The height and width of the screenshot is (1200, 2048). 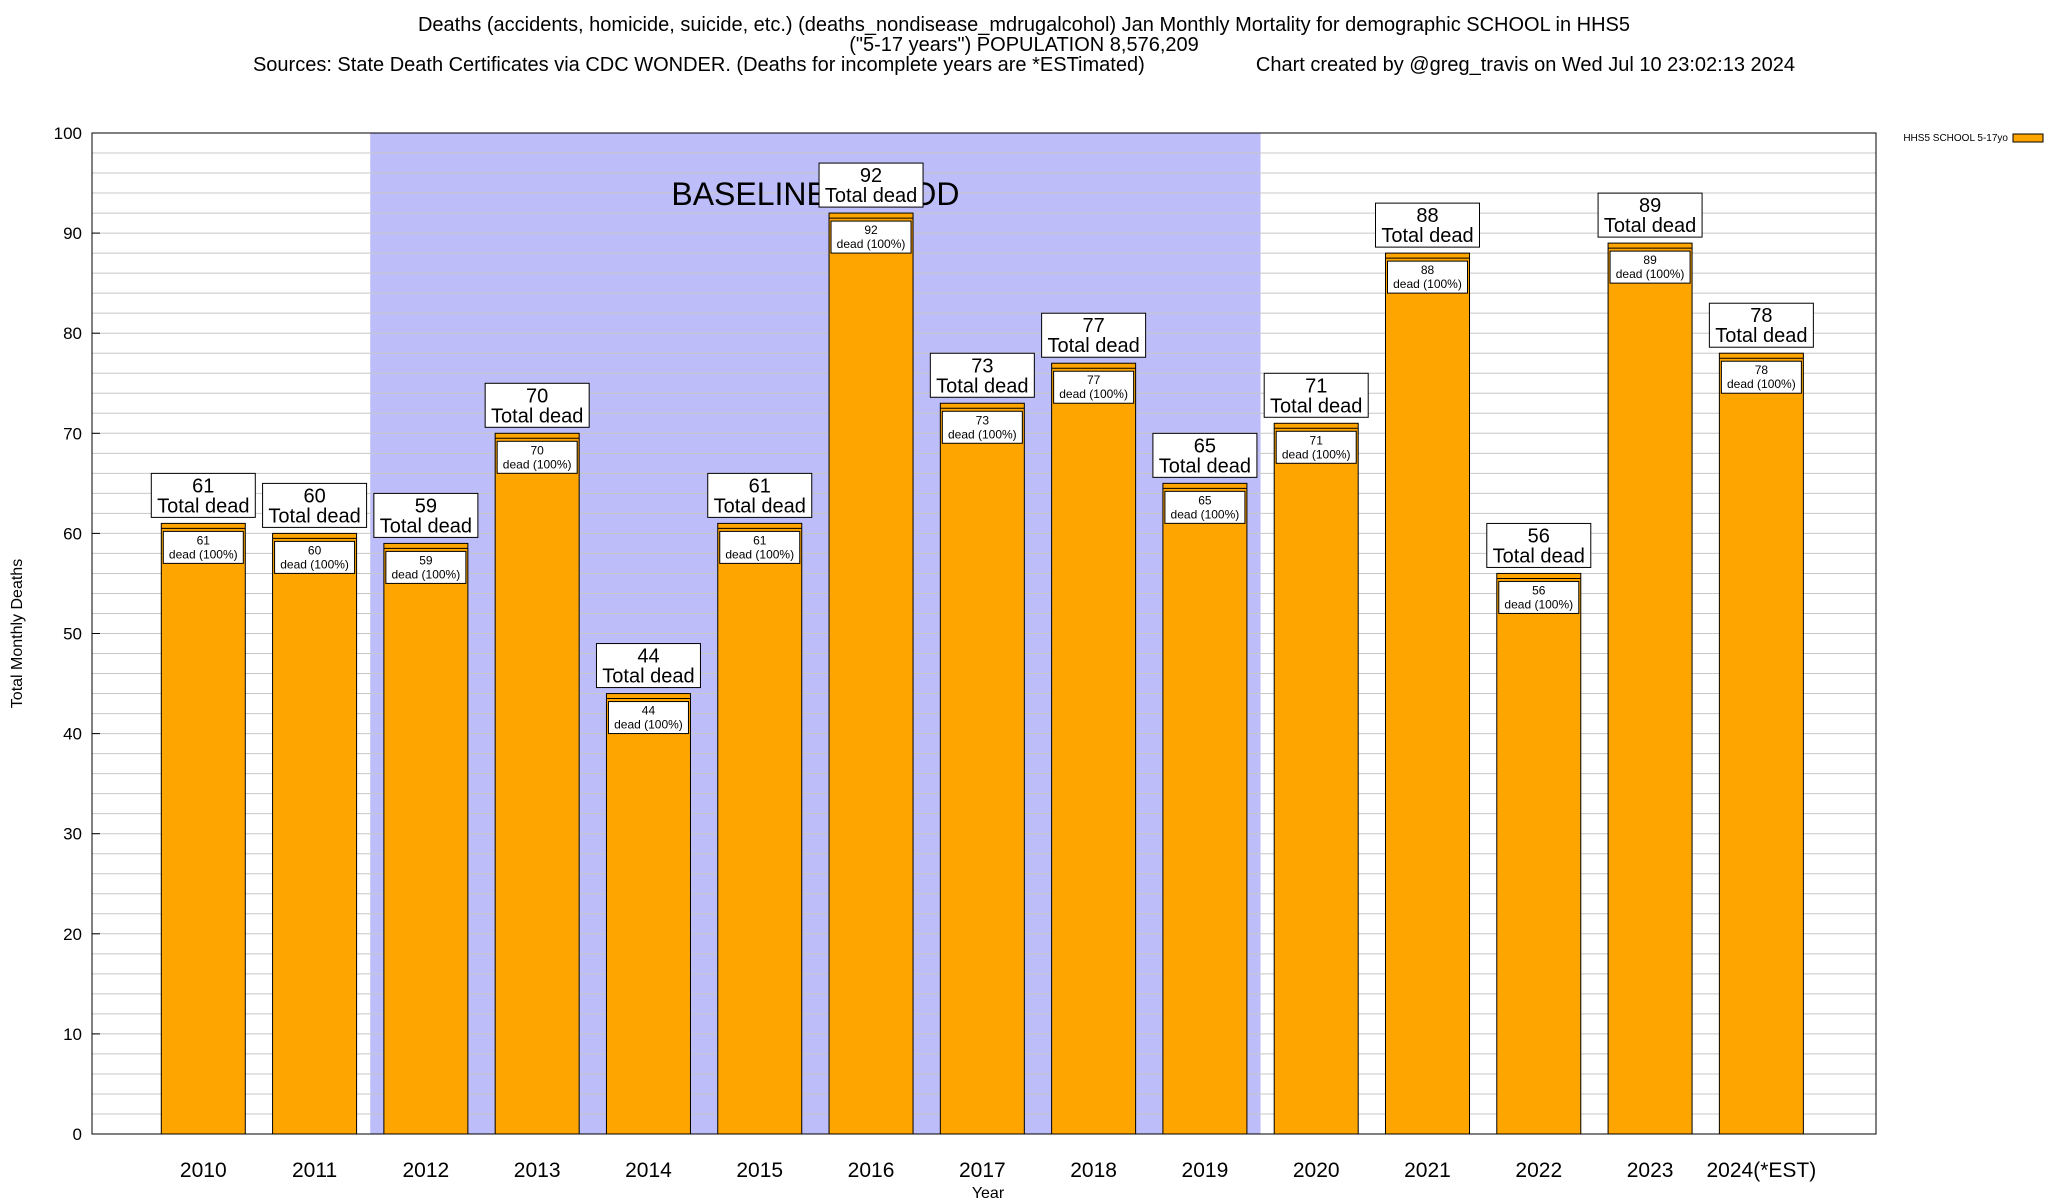 I want to click on inner-value-label: 89, so click(x=1650, y=260).